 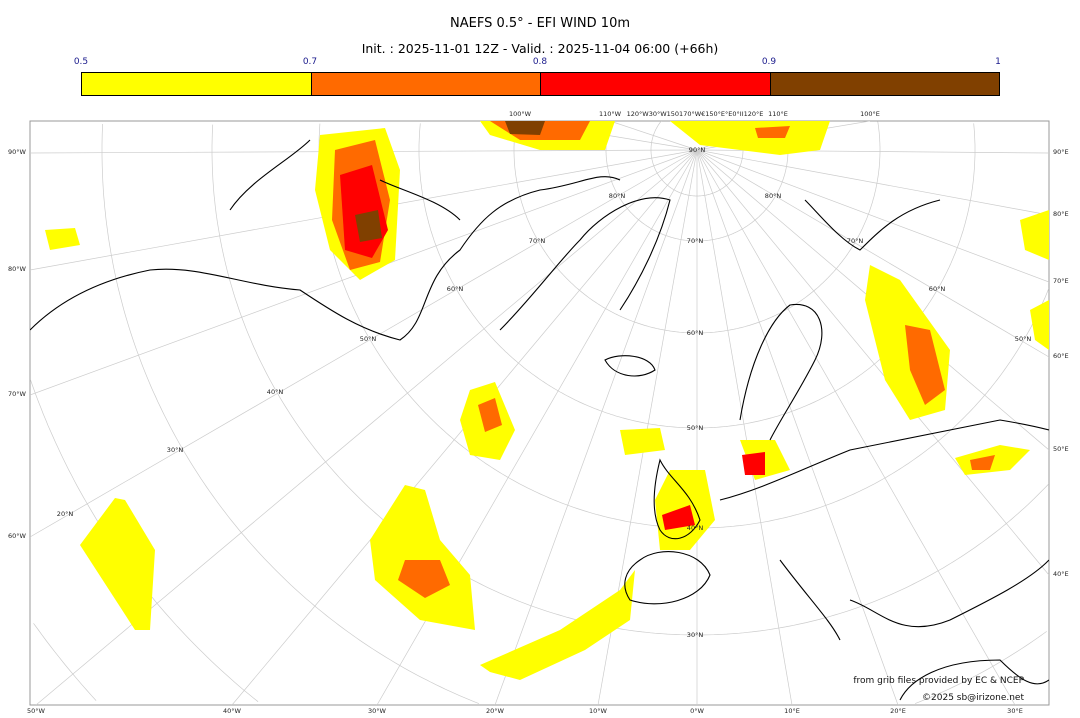 What do you see at coordinates (697, 150) in the screenshot?
I see `axis-label: 90°N` at bounding box center [697, 150].